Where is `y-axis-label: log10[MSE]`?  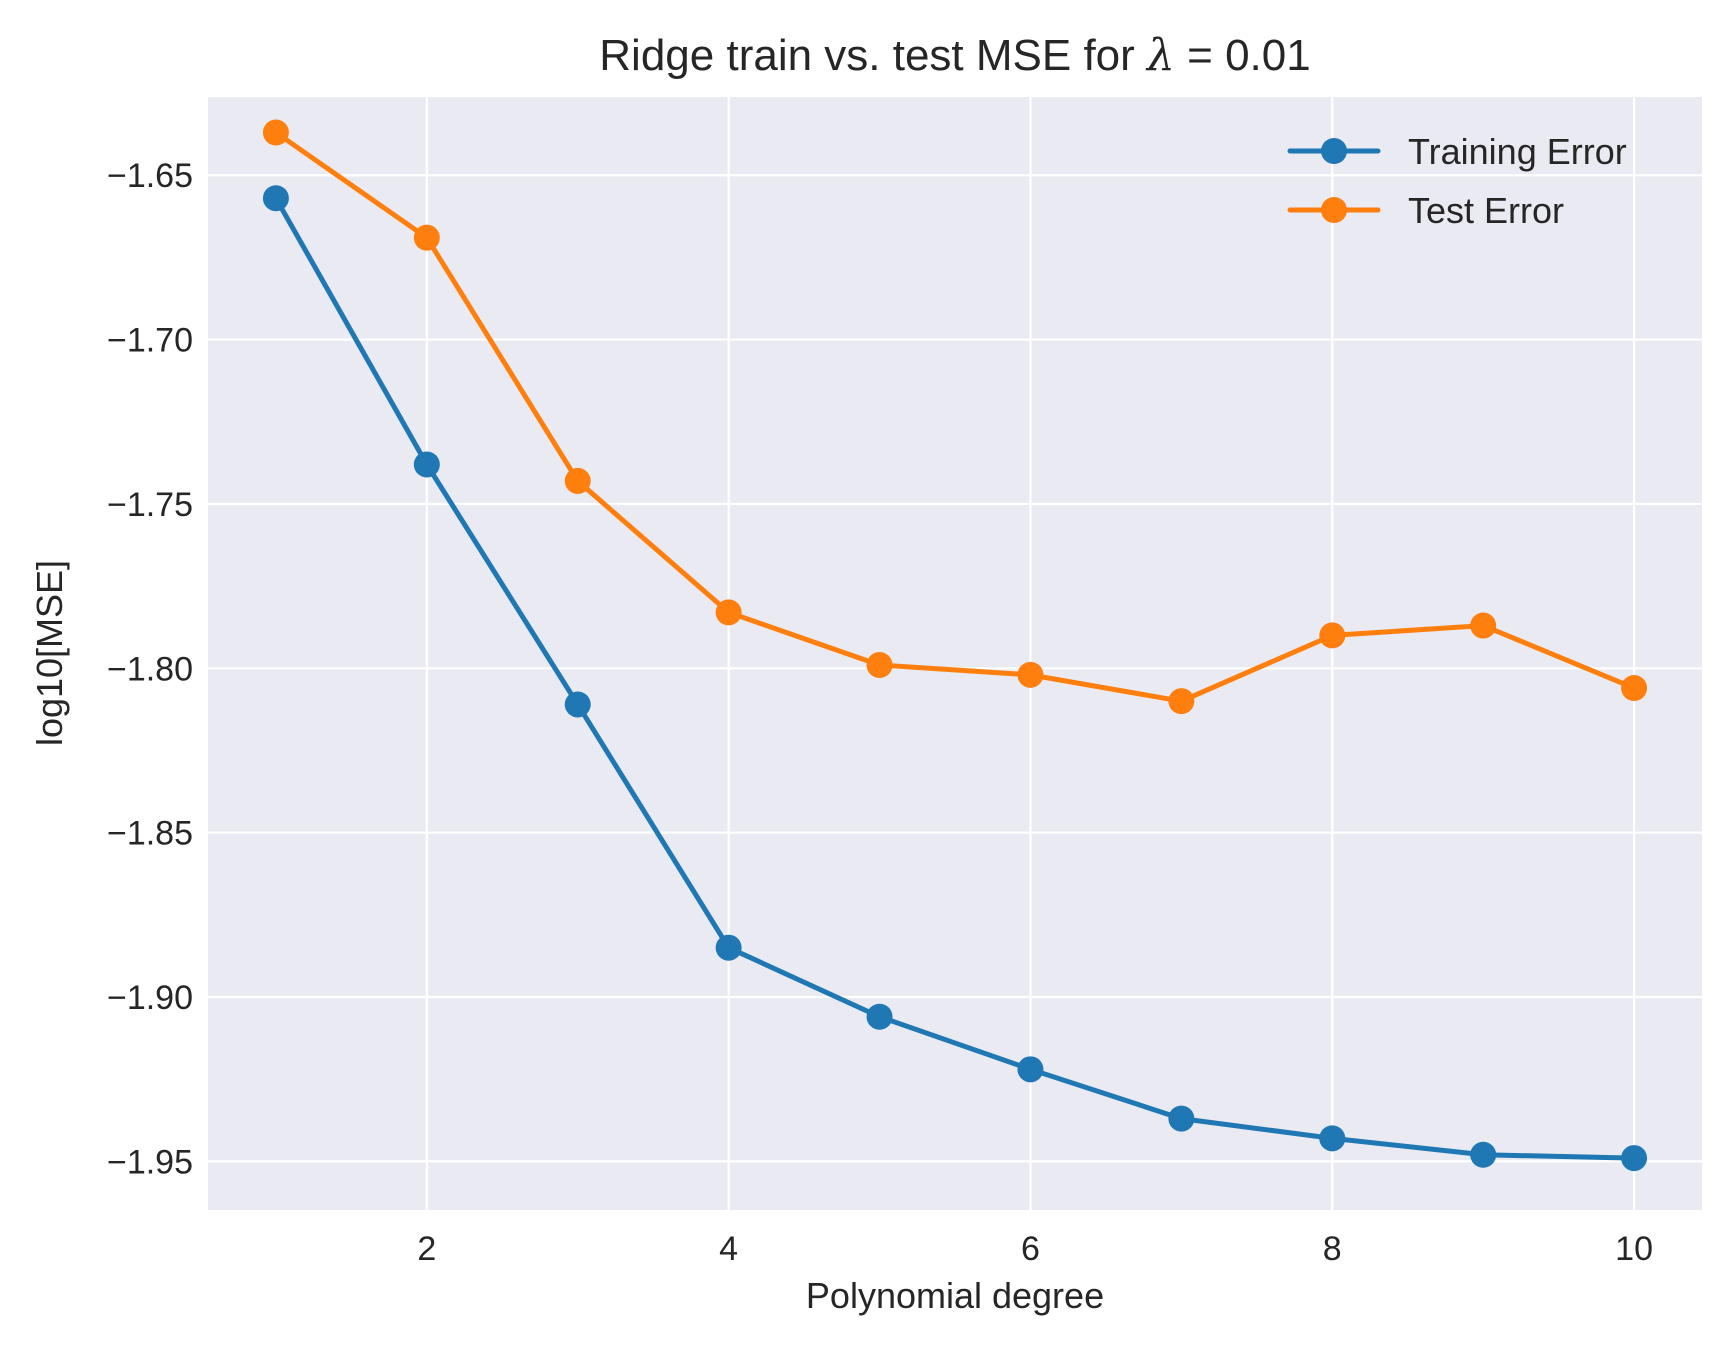
y-axis-label: log10[MSE] is located at coordinates (49, 653).